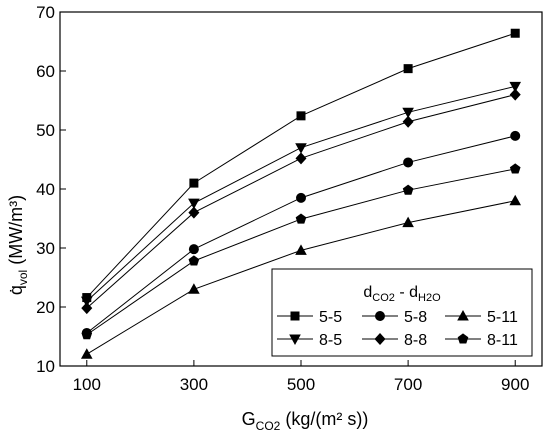  Describe the element at coordinates (502, 317) in the screenshot. I see `legend-label-5-11: 5-11` at that location.